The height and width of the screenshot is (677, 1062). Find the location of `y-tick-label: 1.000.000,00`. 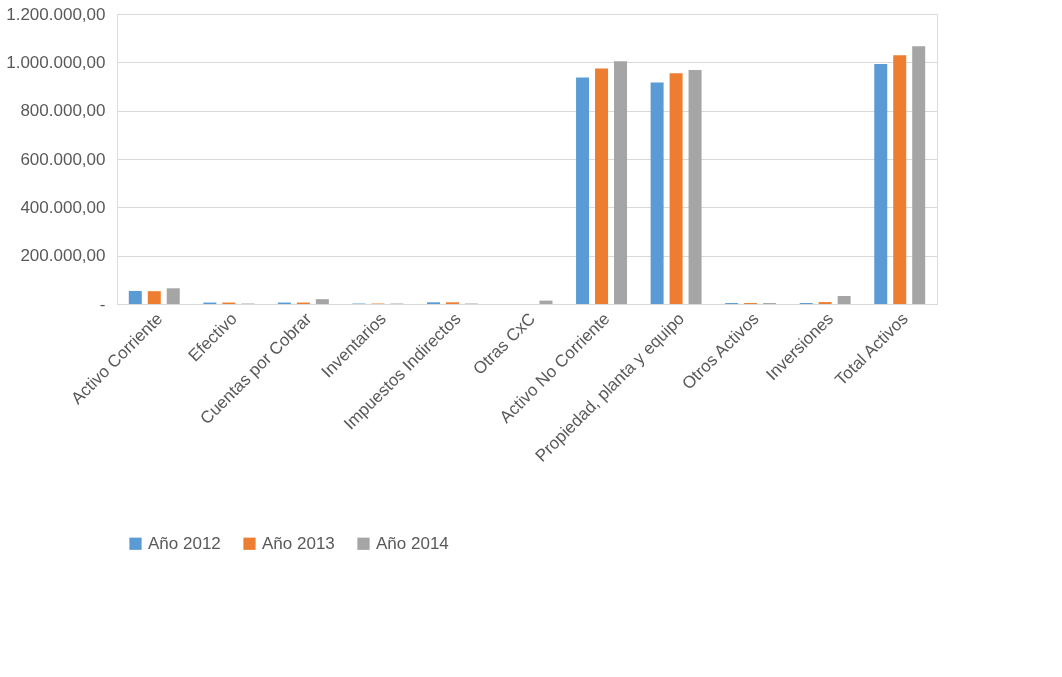

y-tick-label: 1.000.000,00 is located at coordinates (56, 62).